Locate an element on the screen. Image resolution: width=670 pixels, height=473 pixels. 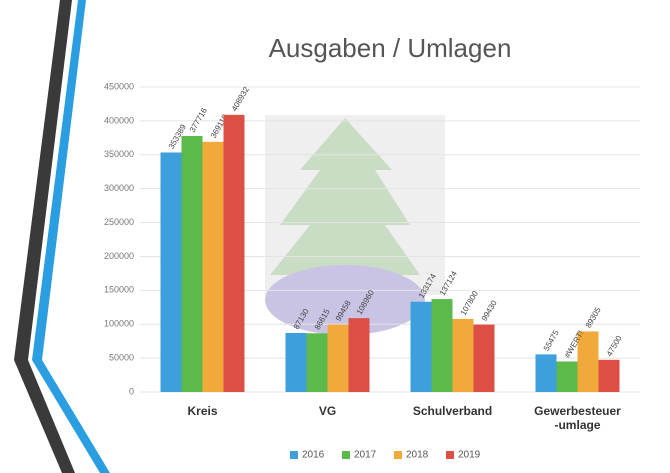
x-tick-label: Schulverband is located at coordinates (452, 411).